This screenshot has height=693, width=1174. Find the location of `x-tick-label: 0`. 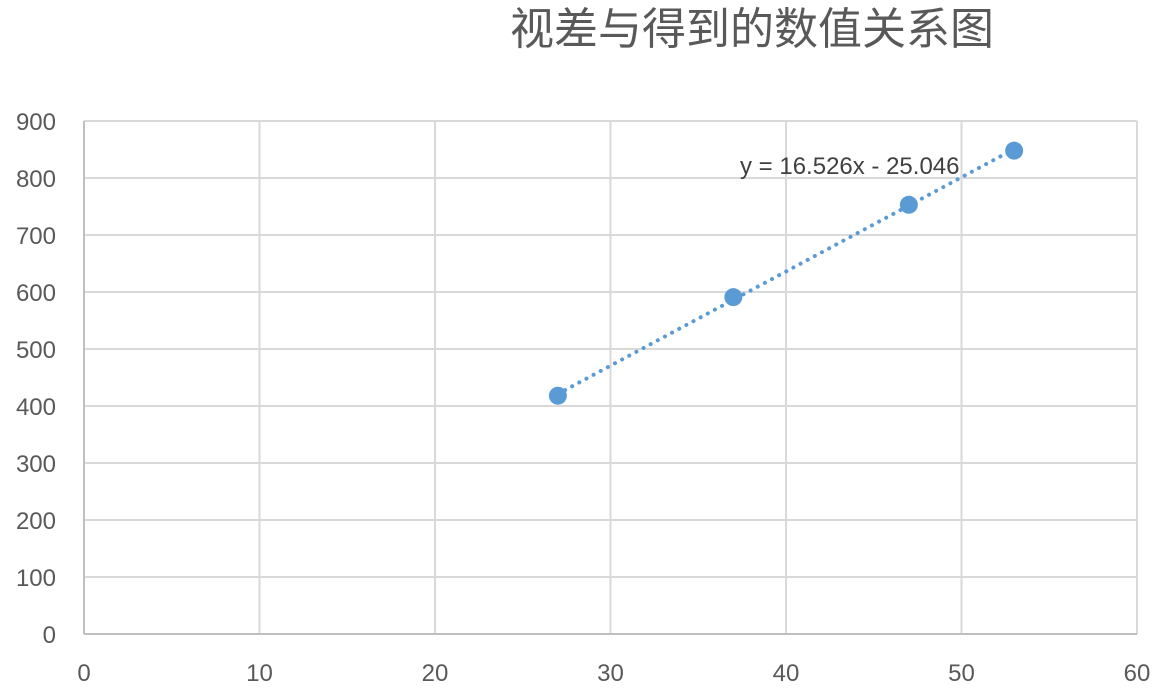

x-tick-label: 0 is located at coordinates (83, 673).